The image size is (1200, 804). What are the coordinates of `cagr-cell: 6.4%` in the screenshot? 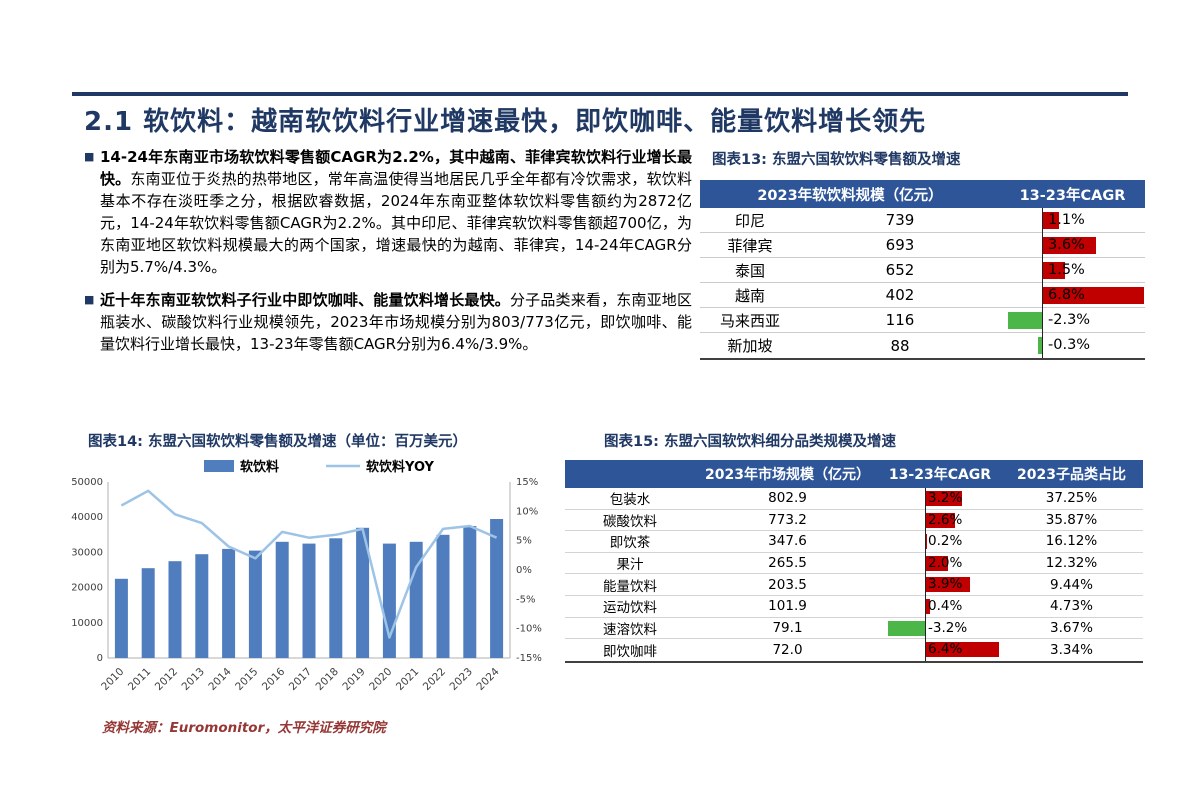 It's located at (940, 650).